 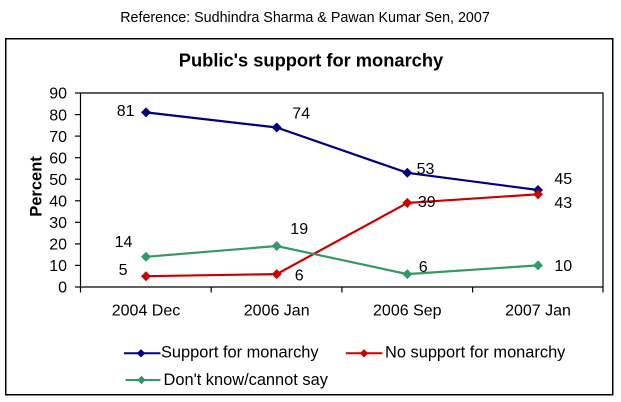 I want to click on svg-text: 50, so click(x=58, y=180).